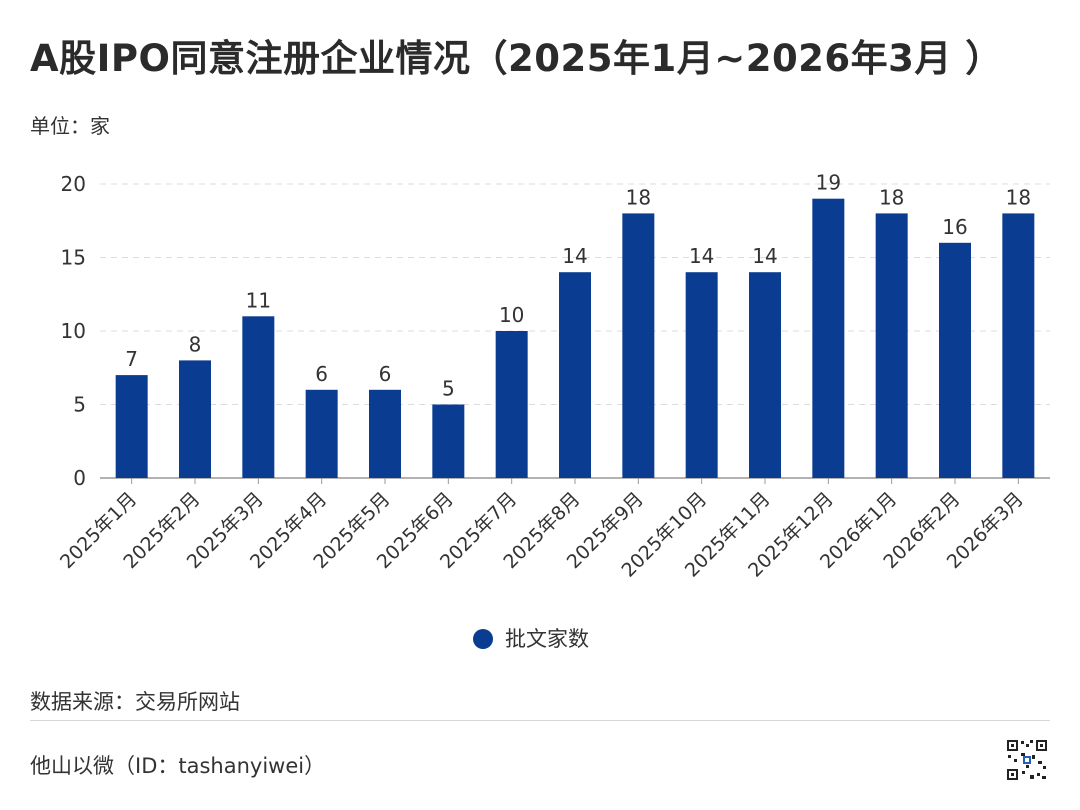  Describe the element at coordinates (79, 405) in the screenshot. I see `y-tick-label: 5` at that location.